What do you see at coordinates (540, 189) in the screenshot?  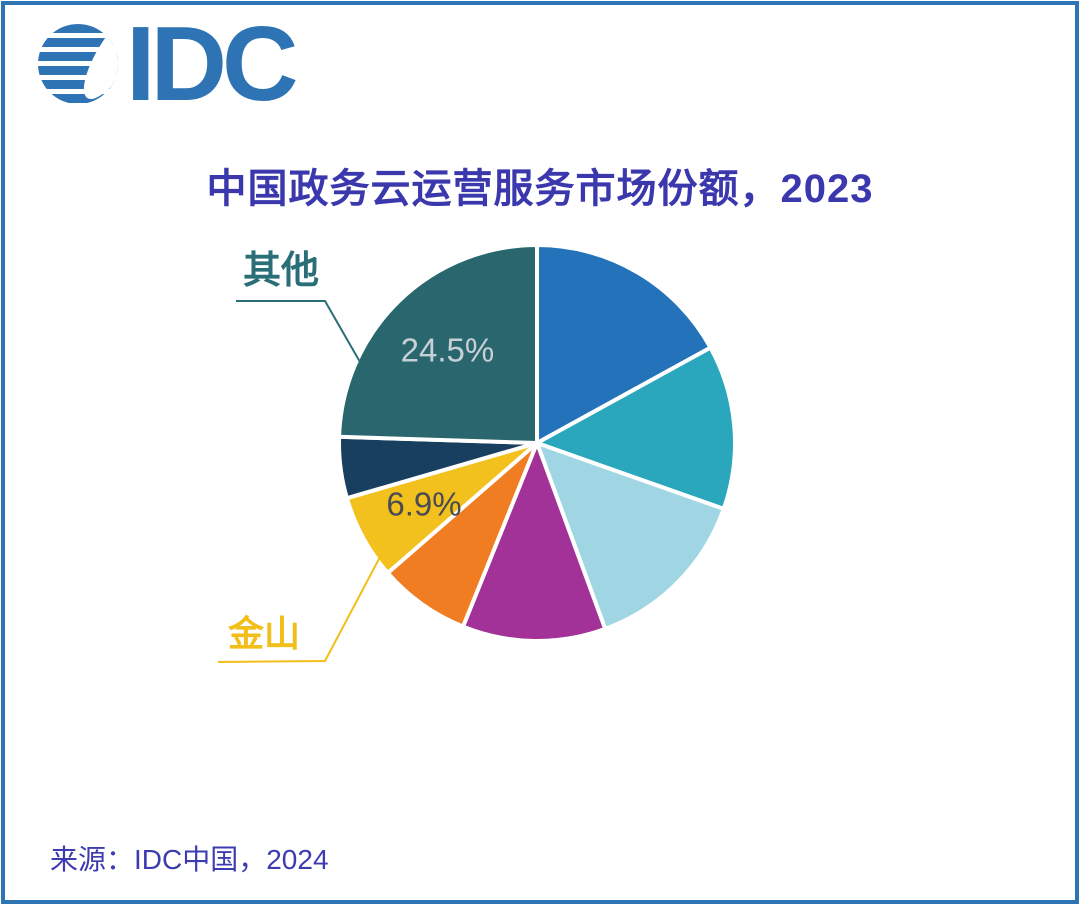 I see `page-title: 中国政务云运营服务市场份额，2023` at bounding box center [540, 189].